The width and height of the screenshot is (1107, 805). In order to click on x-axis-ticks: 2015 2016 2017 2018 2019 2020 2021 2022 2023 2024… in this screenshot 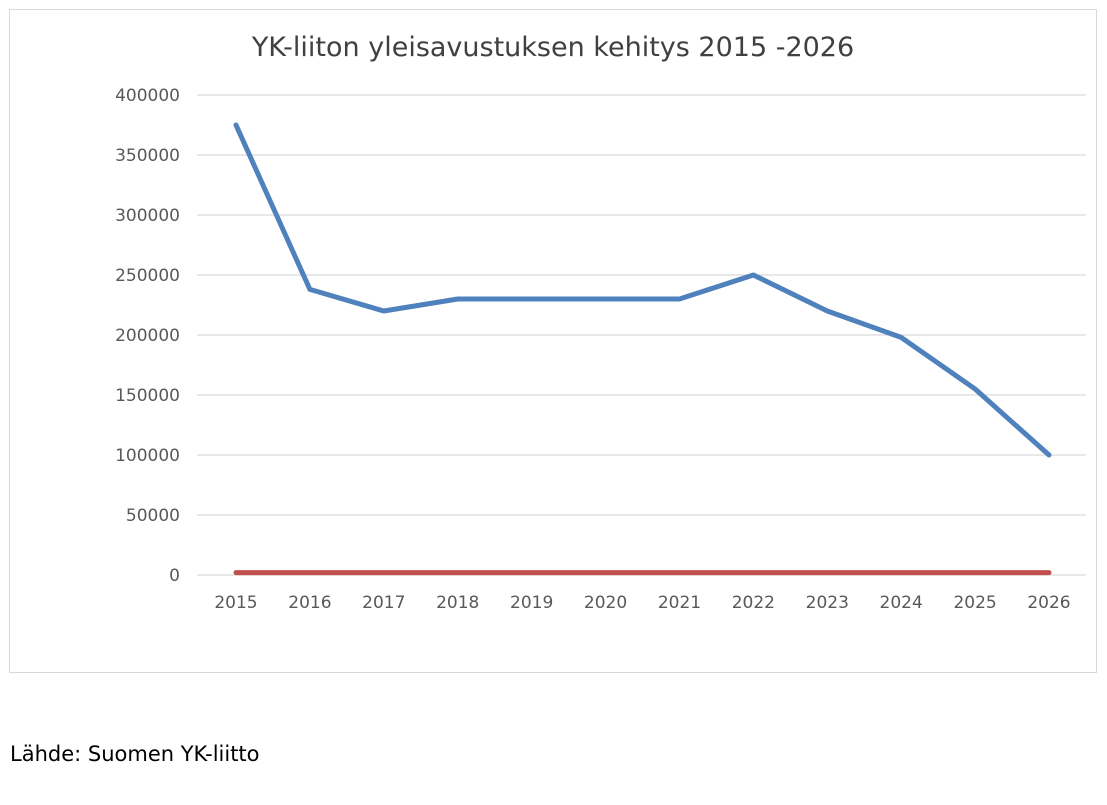, I will do `click(642, 603)`.